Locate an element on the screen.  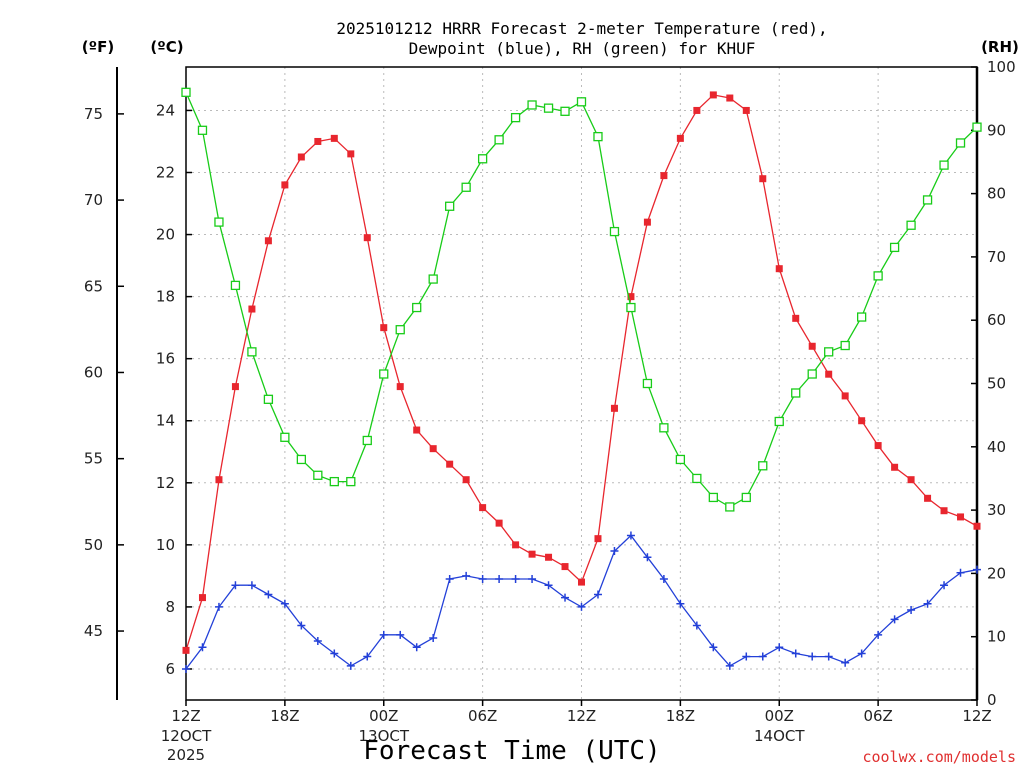
celsius-tick-label: 14 is located at coordinates (165, 421).